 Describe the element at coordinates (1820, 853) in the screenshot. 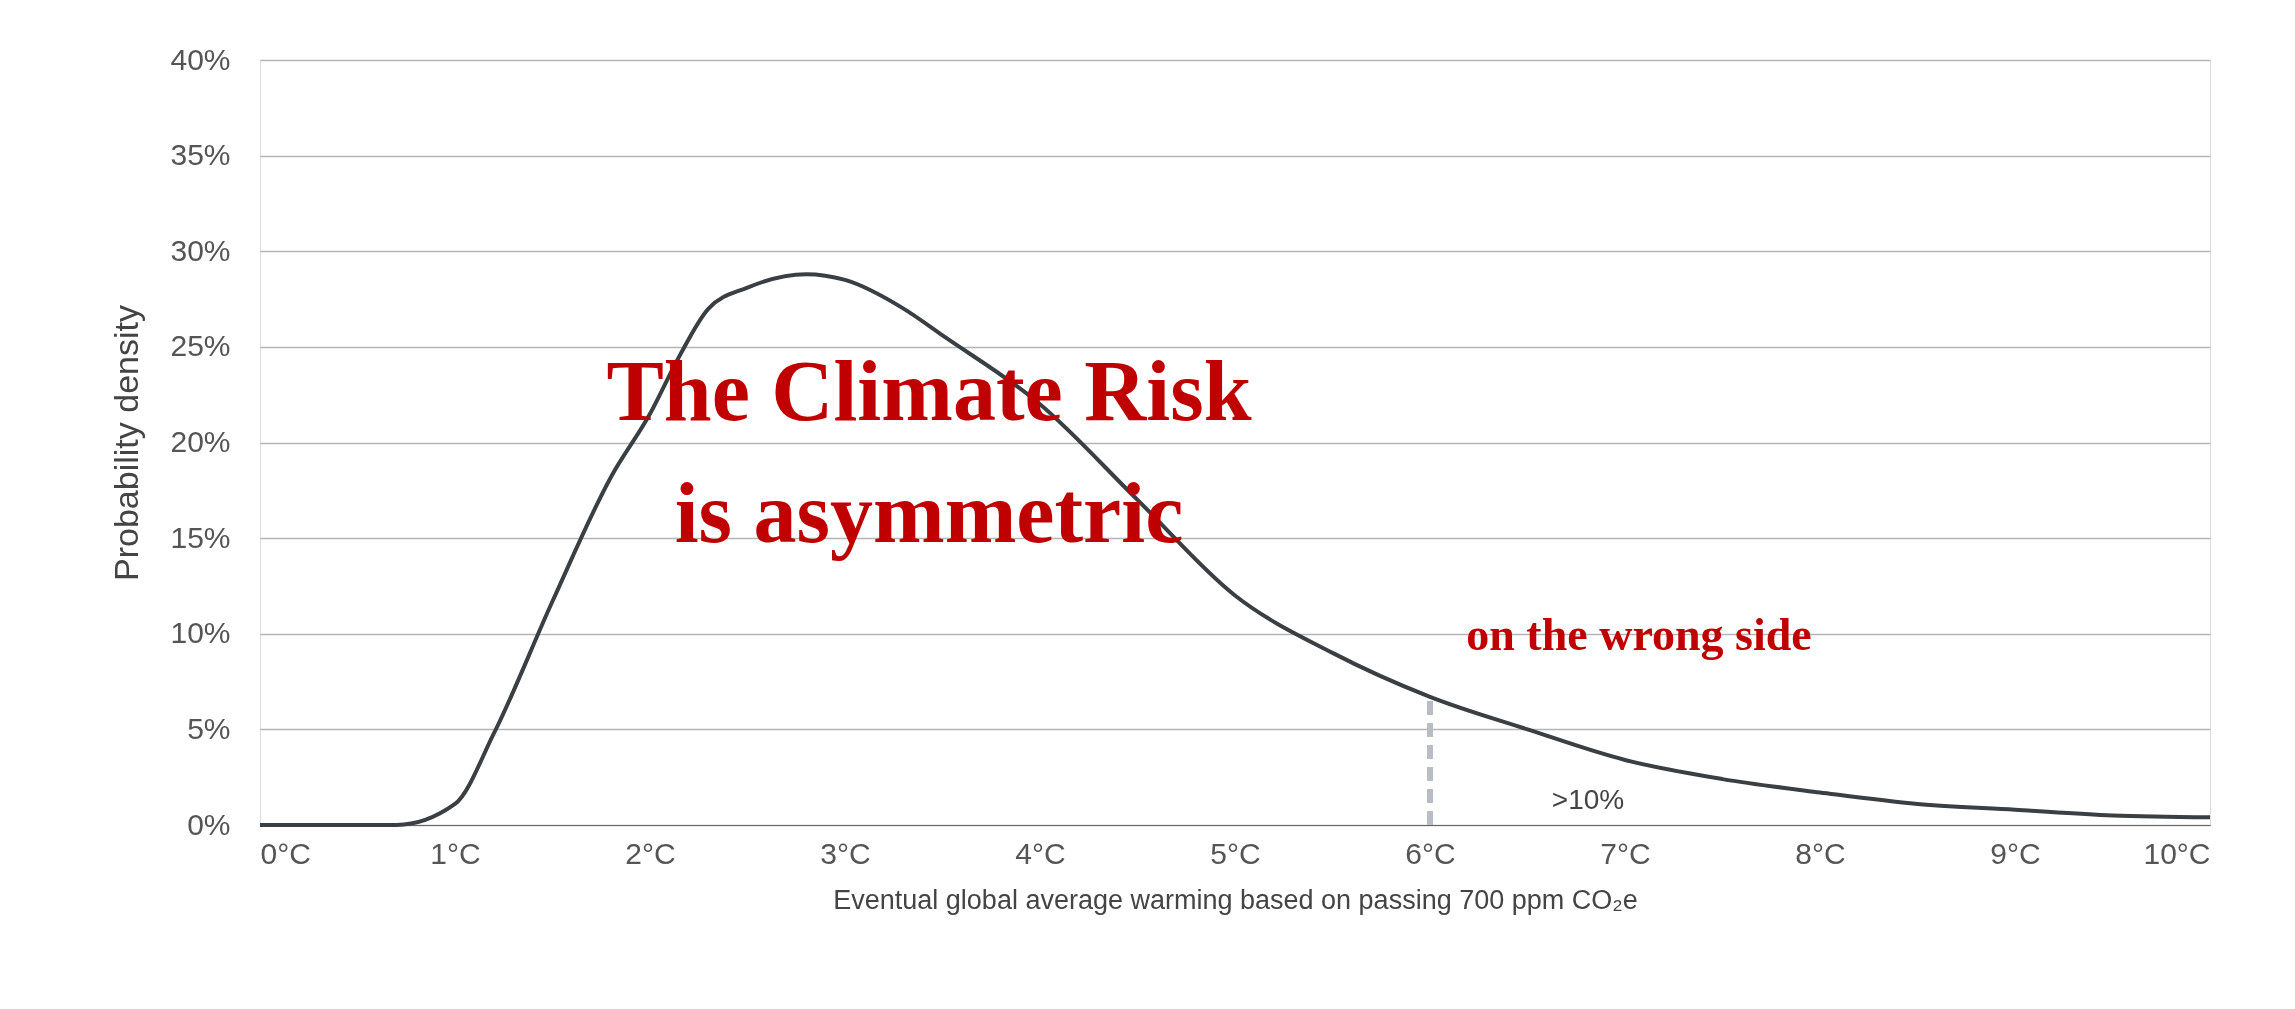

I see `x-tick-label: 8°C` at that location.